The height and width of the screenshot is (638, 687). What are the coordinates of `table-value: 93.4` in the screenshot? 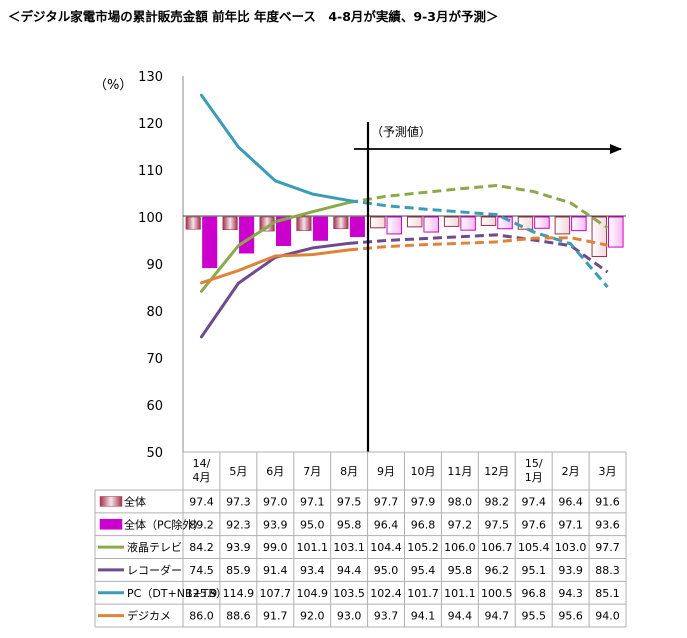 It's located at (312, 570).